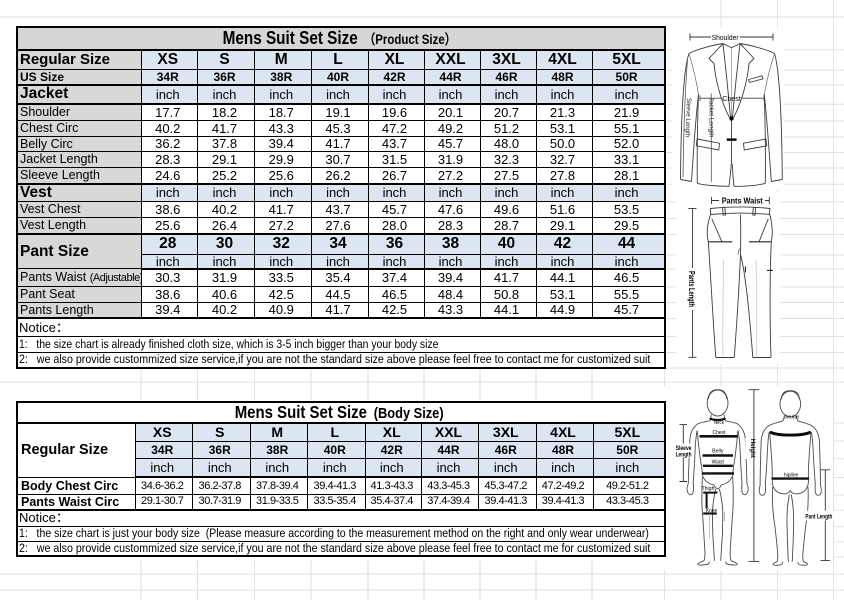 Image resolution: width=844 pixels, height=600 pixels. I want to click on svg-text: Thigh, so click(708, 489).